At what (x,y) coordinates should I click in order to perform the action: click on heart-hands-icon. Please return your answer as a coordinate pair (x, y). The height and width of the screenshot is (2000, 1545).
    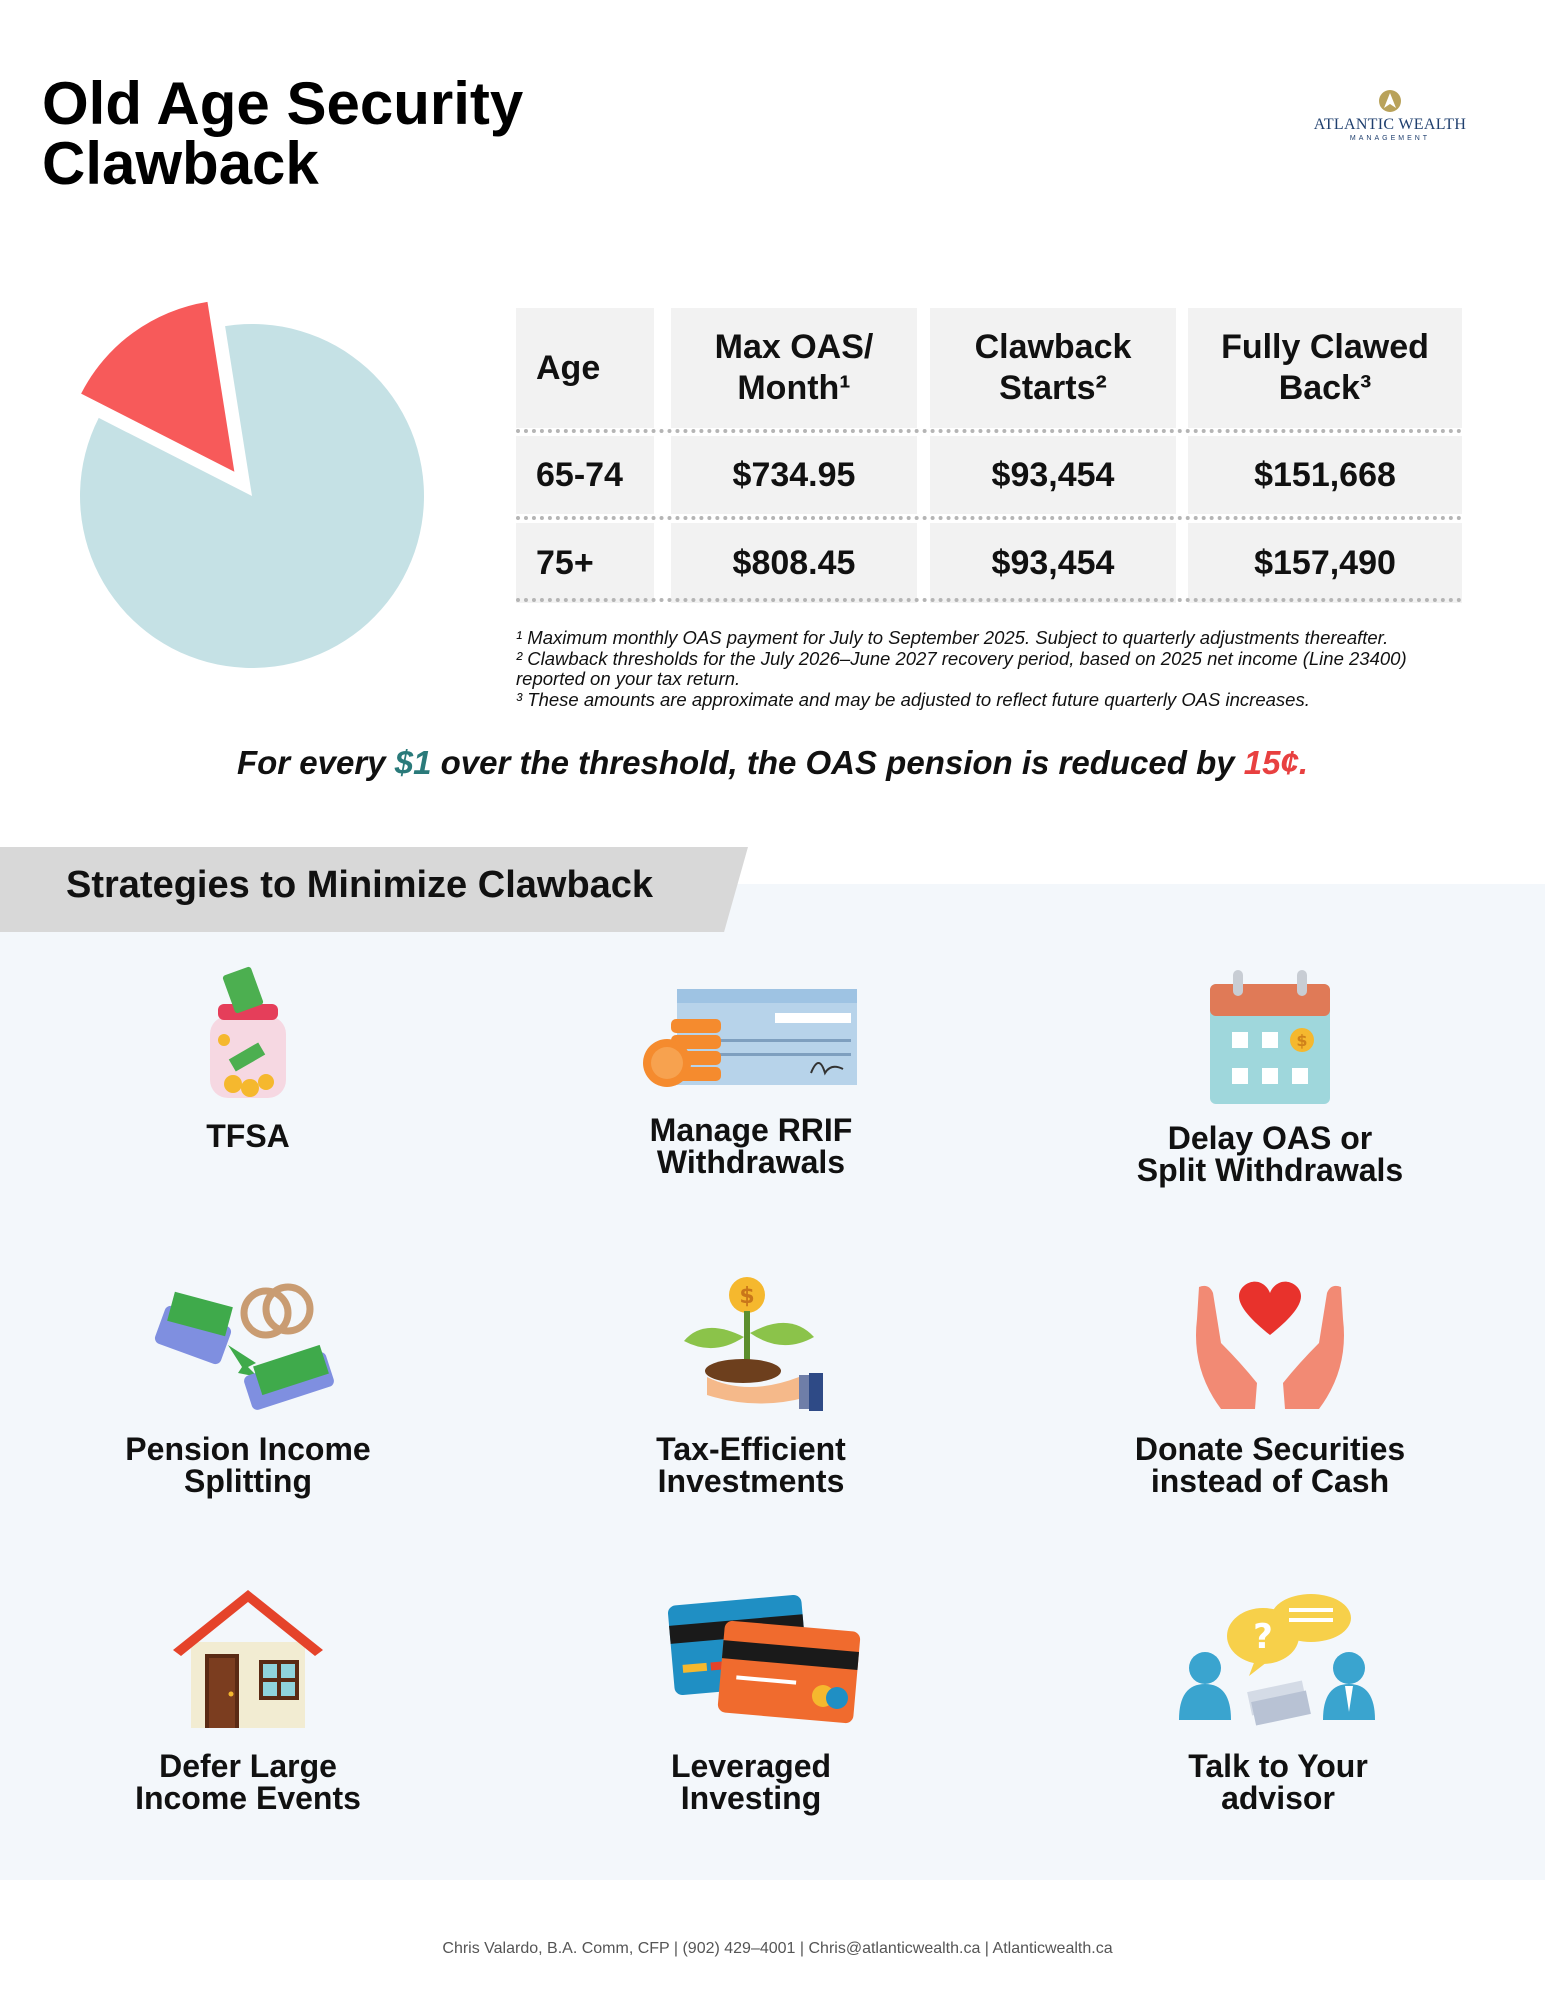
    Looking at the image, I should click on (1270, 1345).